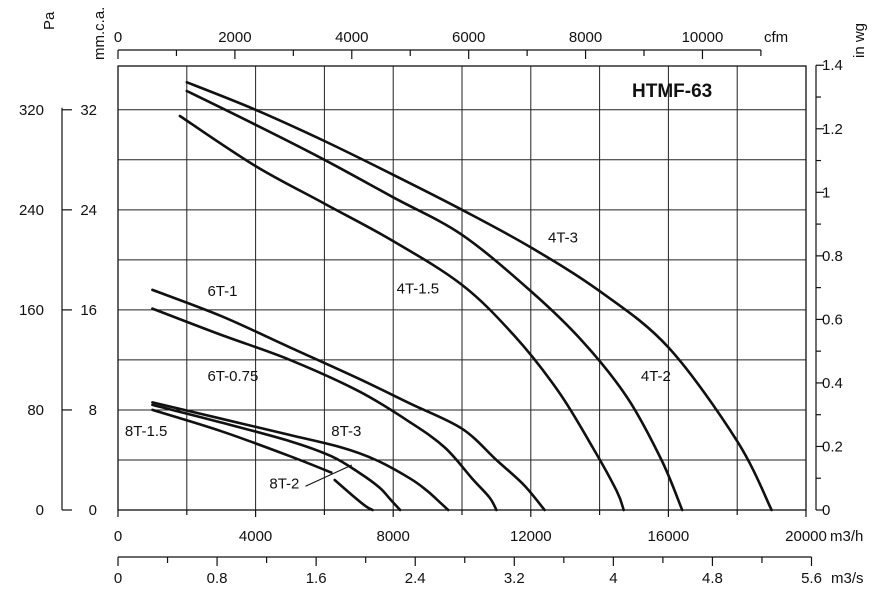  Describe the element at coordinates (832, 65) in the screenshot. I see `inwg-tick-label: 1.4` at that location.